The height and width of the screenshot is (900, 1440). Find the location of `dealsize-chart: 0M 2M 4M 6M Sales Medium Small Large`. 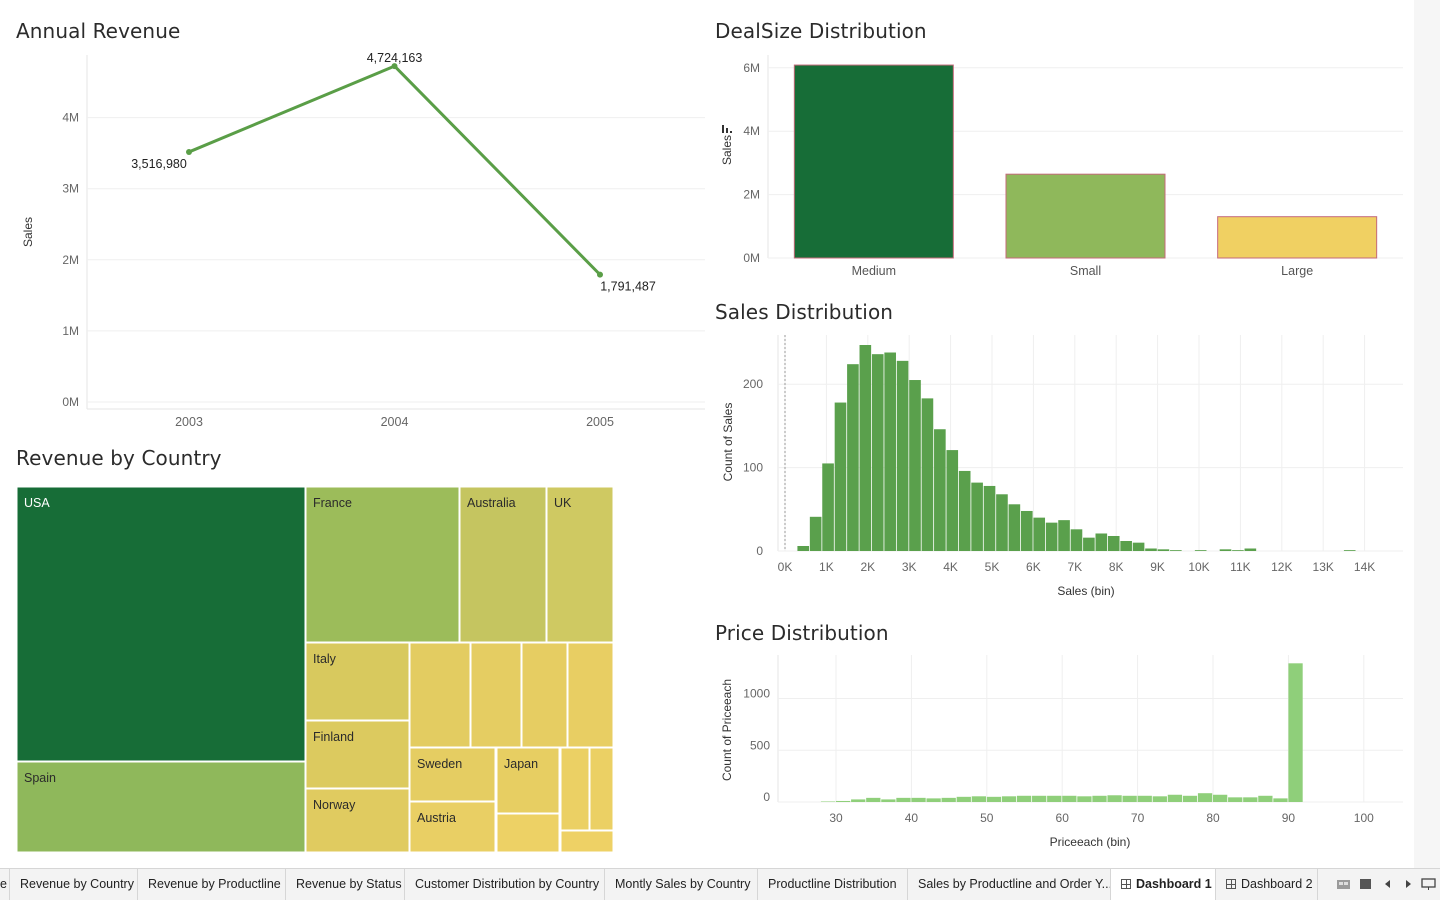

dealsize-chart: 0M 2M 4M 6M Sales Medium Small Large is located at coordinates (1061, 166).